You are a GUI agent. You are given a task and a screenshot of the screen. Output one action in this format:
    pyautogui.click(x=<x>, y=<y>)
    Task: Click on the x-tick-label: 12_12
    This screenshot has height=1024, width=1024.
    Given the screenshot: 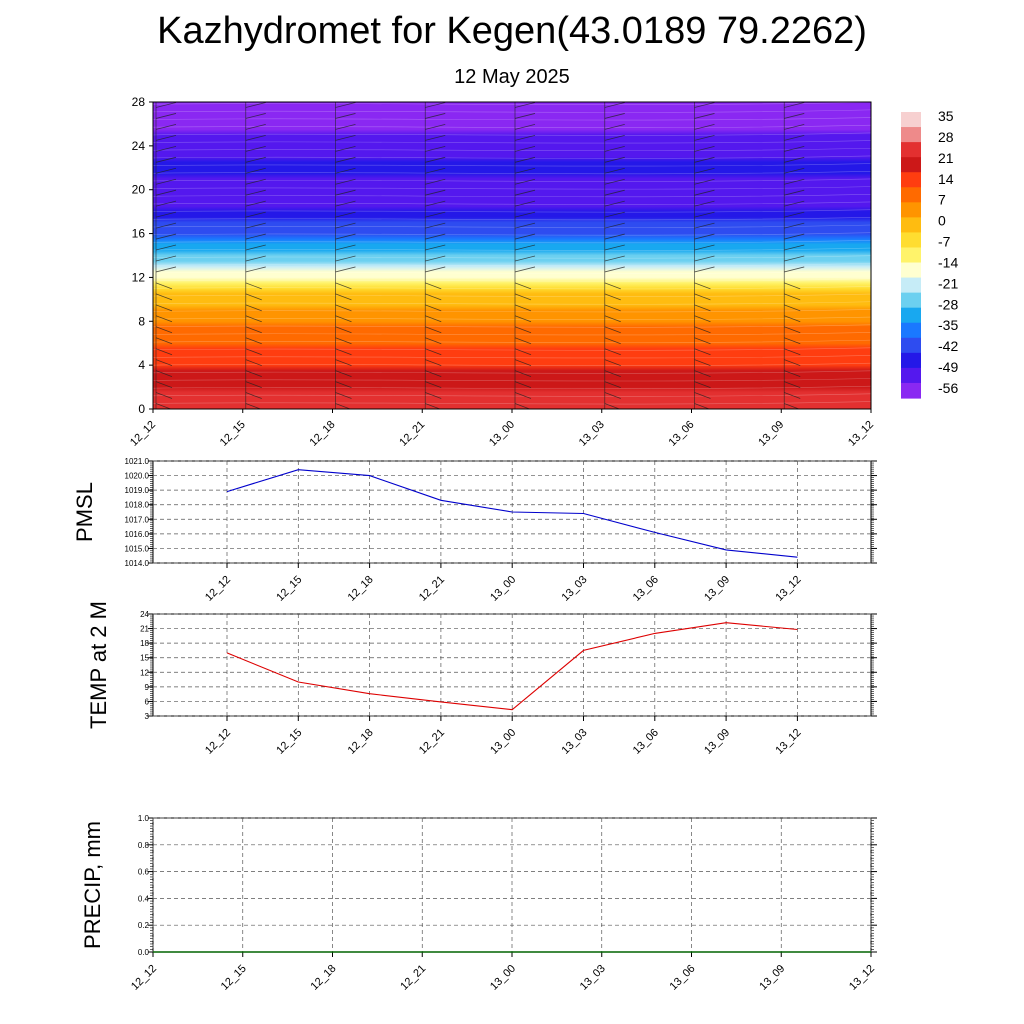 What is the action you would take?
    pyautogui.click(x=143, y=434)
    